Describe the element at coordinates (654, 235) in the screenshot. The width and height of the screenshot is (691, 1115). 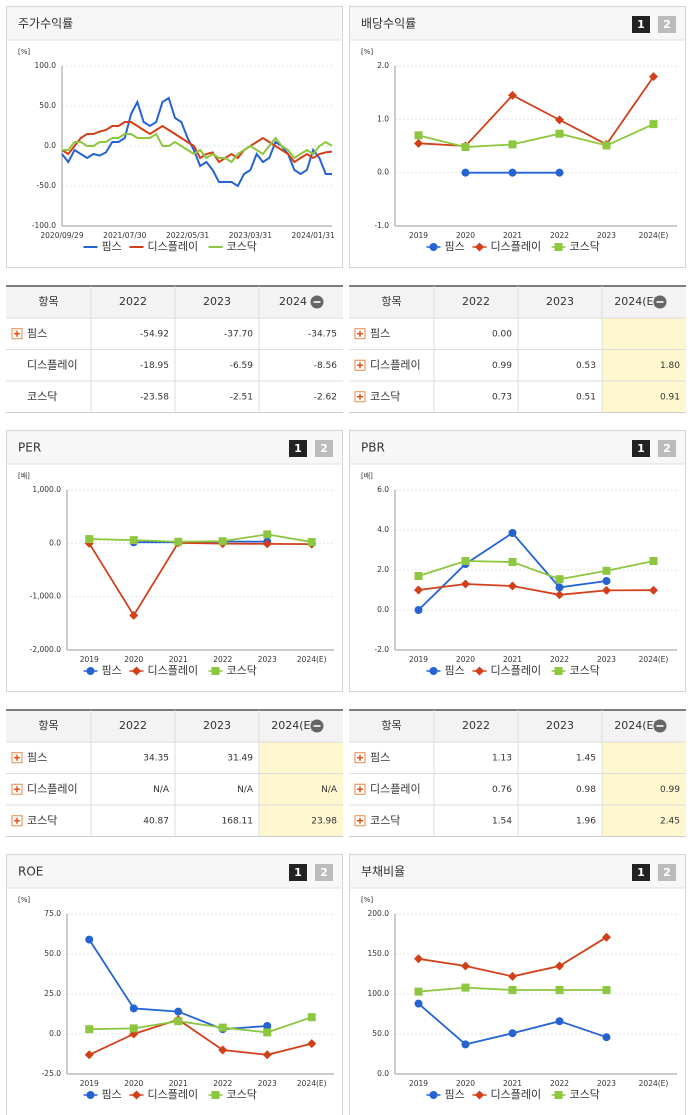
I see `x-tick-label: 2024(E)` at that location.